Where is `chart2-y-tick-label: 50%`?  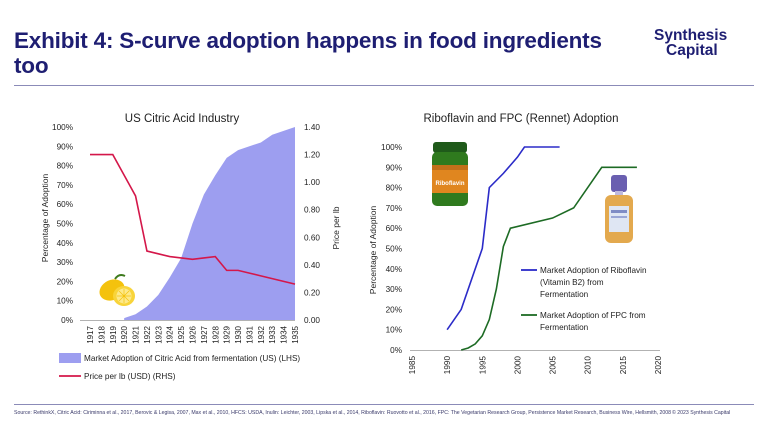
chart2-y-tick-label: 50% is located at coordinates (394, 249).